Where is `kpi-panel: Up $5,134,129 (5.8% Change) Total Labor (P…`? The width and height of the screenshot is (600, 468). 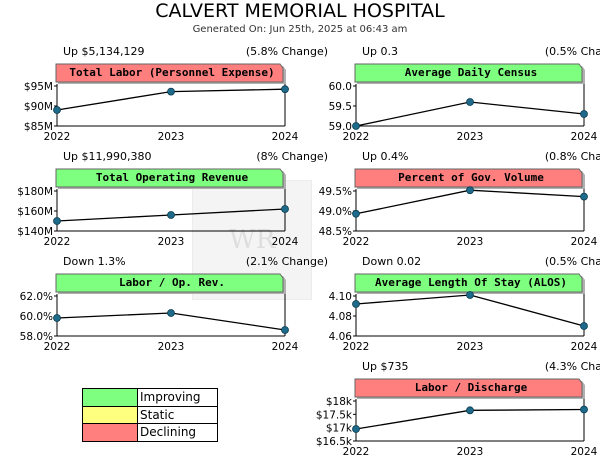 kpi-panel: Up $5,134,129 (5.8% Change) Total Labor (P… is located at coordinates (176, 99).